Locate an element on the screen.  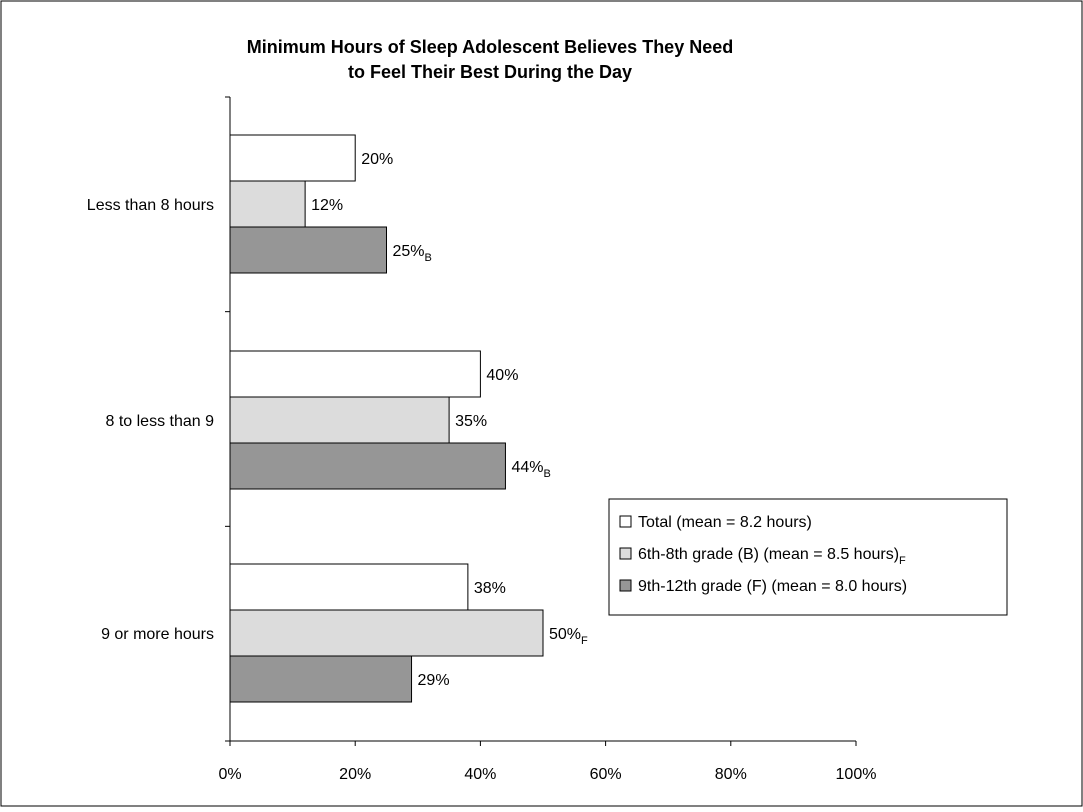
legend-entry-subscript: F is located at coordinates (902, 561).